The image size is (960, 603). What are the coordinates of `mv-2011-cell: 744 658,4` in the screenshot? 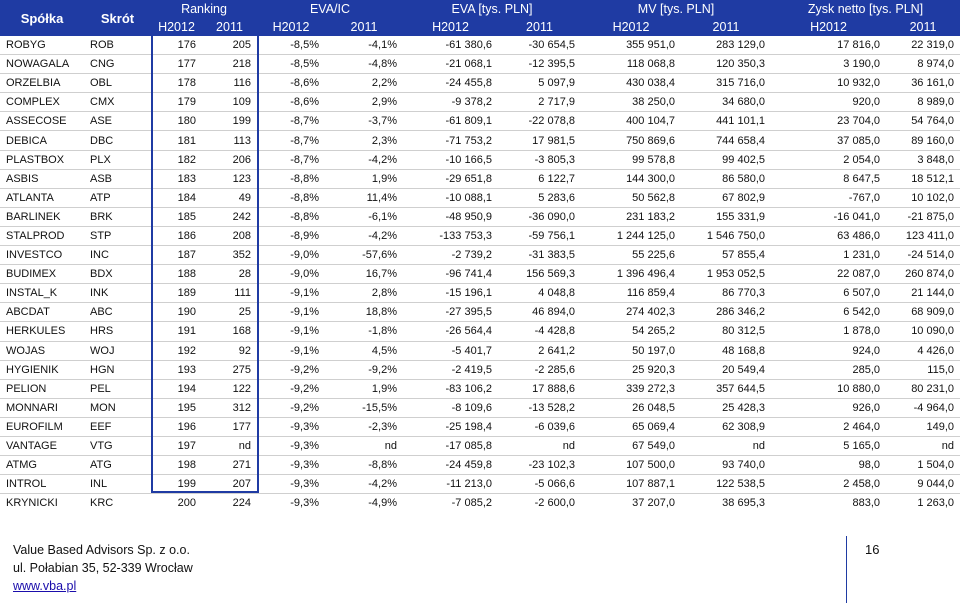 It's located at (726, 140).